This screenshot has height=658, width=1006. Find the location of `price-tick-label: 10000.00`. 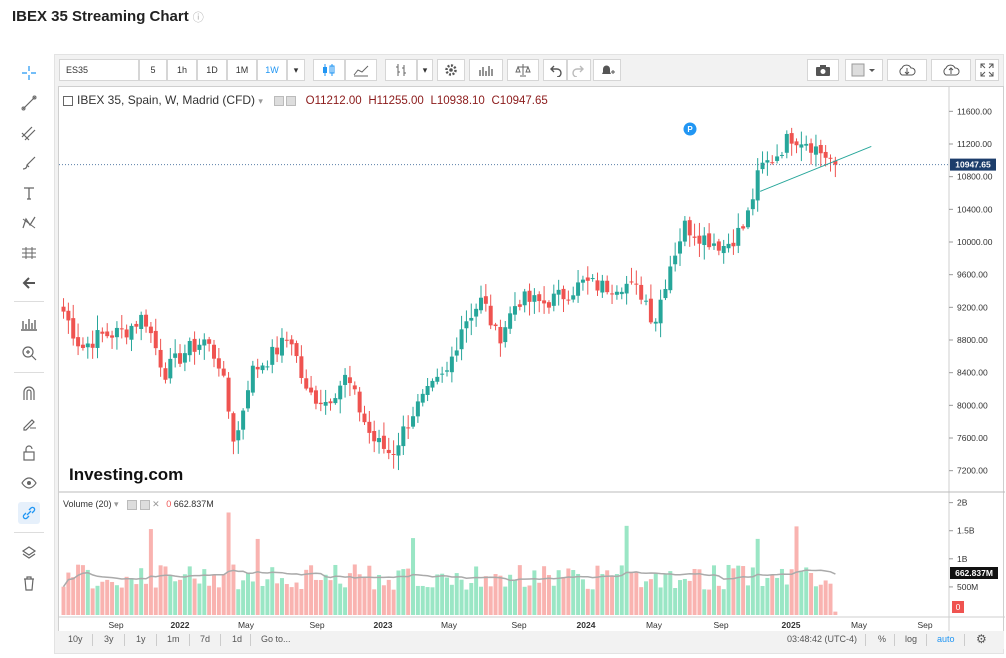

price-tick-label: 10000.00 is located at coordinates (975, 242).